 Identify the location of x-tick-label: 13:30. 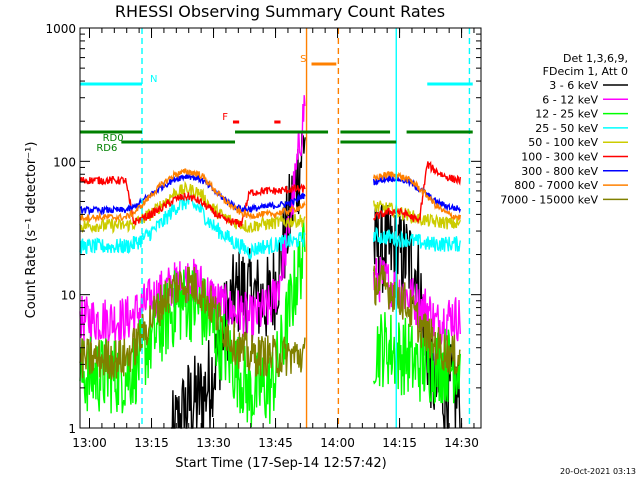
(213, 443).